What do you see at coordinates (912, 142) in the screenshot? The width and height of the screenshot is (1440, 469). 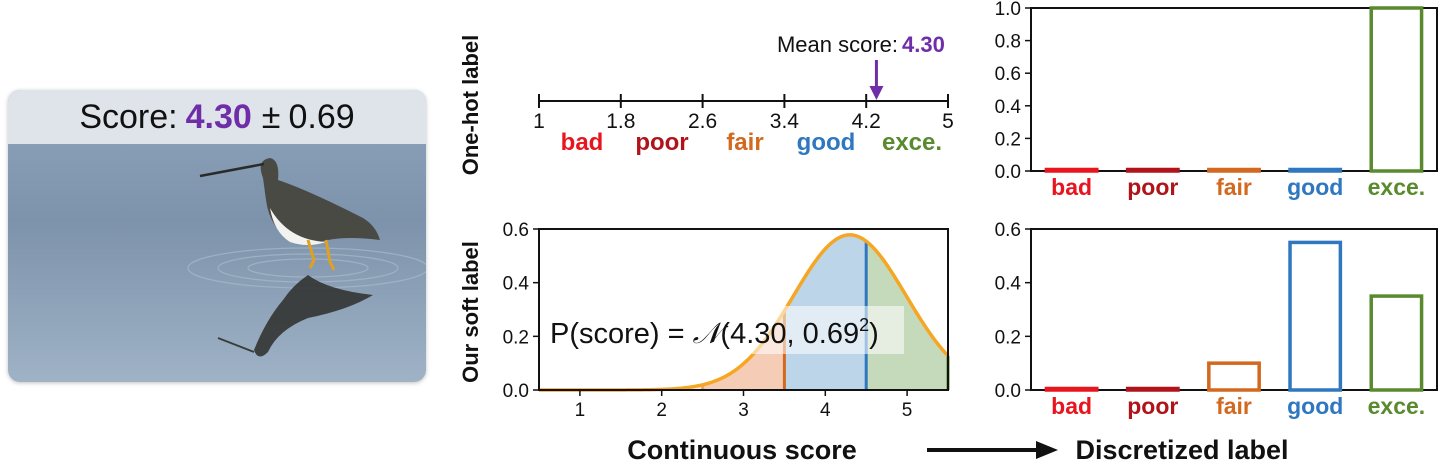 I see `number-line-category-label: exce.` at bounding box center [912, 142].